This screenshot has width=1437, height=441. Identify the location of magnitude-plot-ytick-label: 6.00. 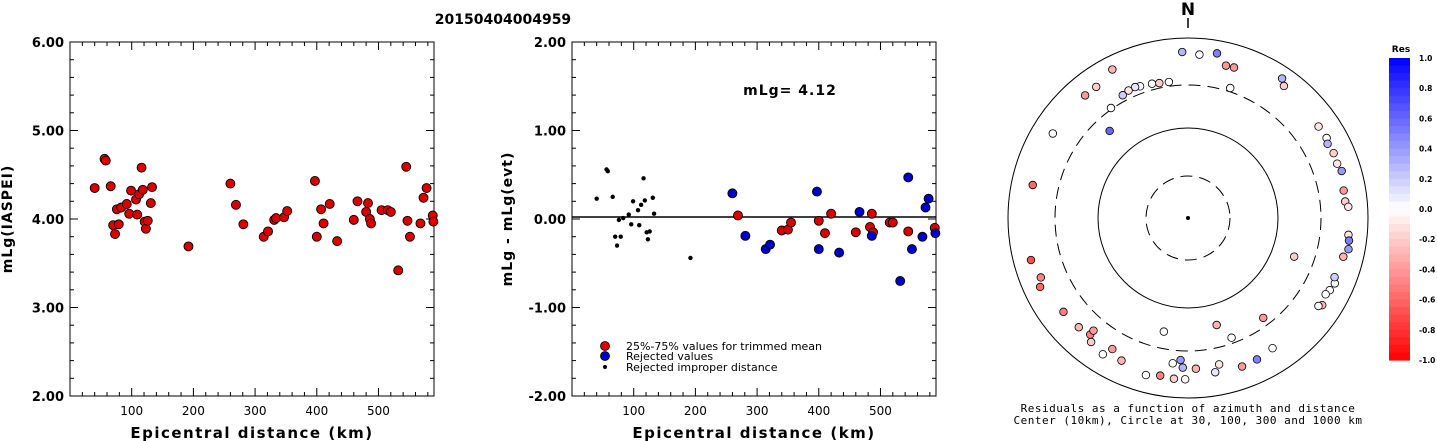
(48, 43).